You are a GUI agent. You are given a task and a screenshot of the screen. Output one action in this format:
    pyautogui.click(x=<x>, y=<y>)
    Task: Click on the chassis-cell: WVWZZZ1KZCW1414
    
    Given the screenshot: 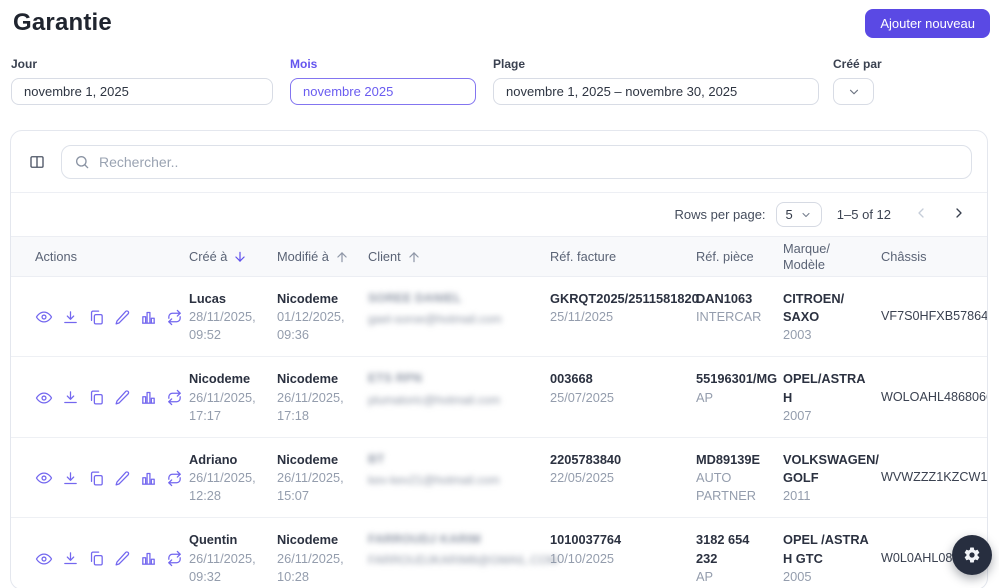 What is the action you would take?
    pyautogui.click(x=934, y=477)
    